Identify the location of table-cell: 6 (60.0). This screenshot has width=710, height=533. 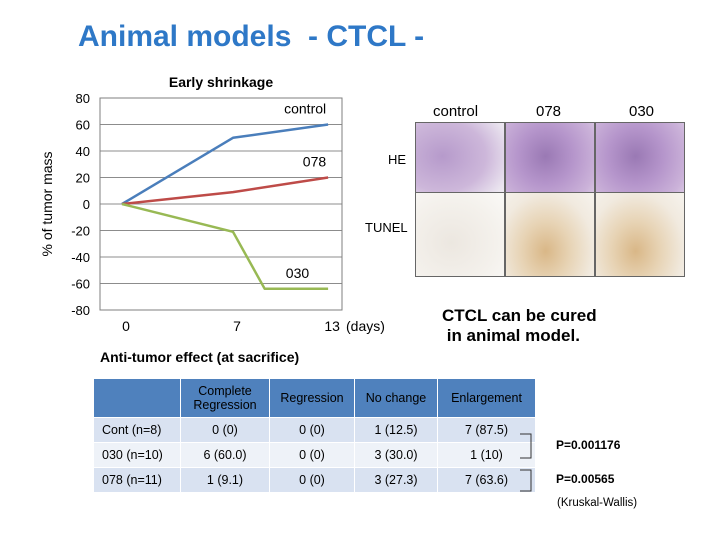
(225, 455).